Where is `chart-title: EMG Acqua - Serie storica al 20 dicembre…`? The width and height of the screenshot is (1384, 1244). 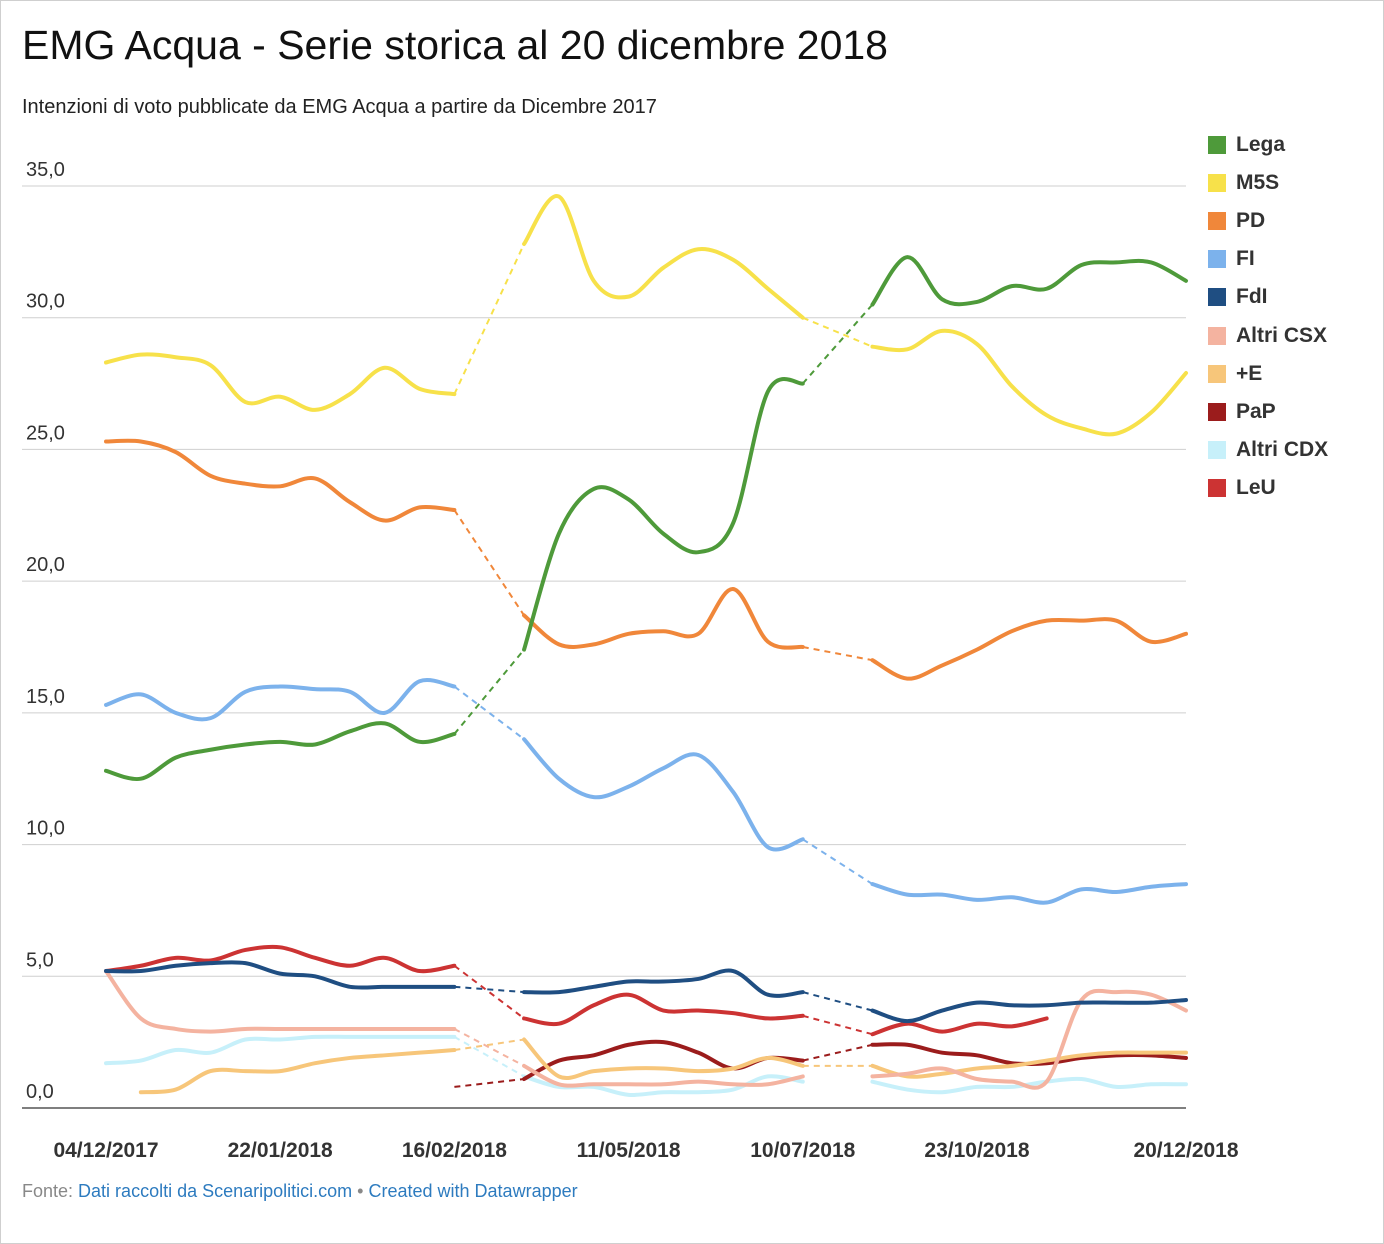
chart-title: EMG Acqua - Serie storica al 20 dicembre… is located at coordinates (455, 45).